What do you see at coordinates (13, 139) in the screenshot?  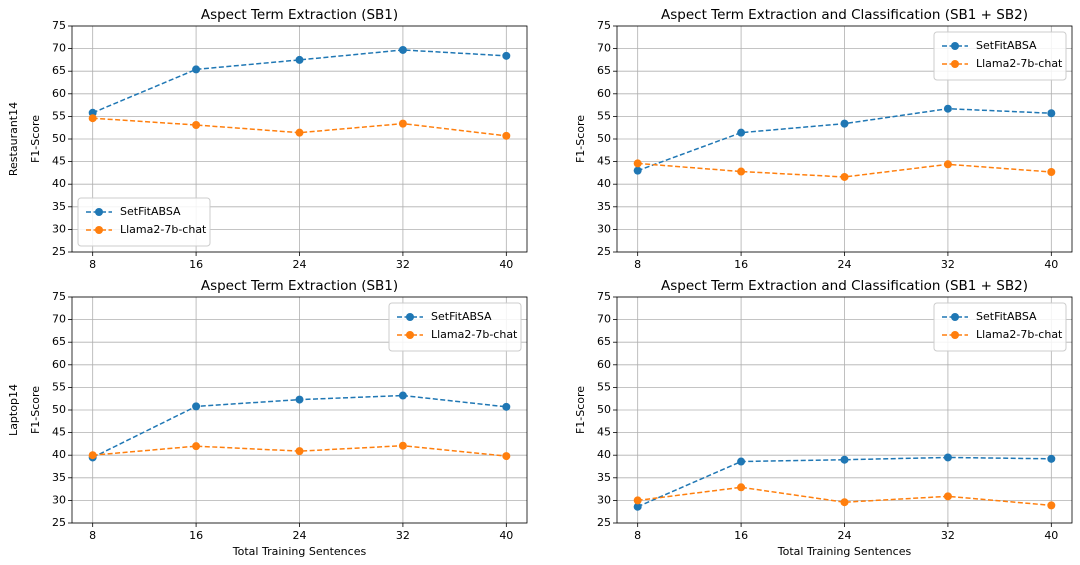 I see `row-label: Restaurant14` at bounding box center [13, 139].